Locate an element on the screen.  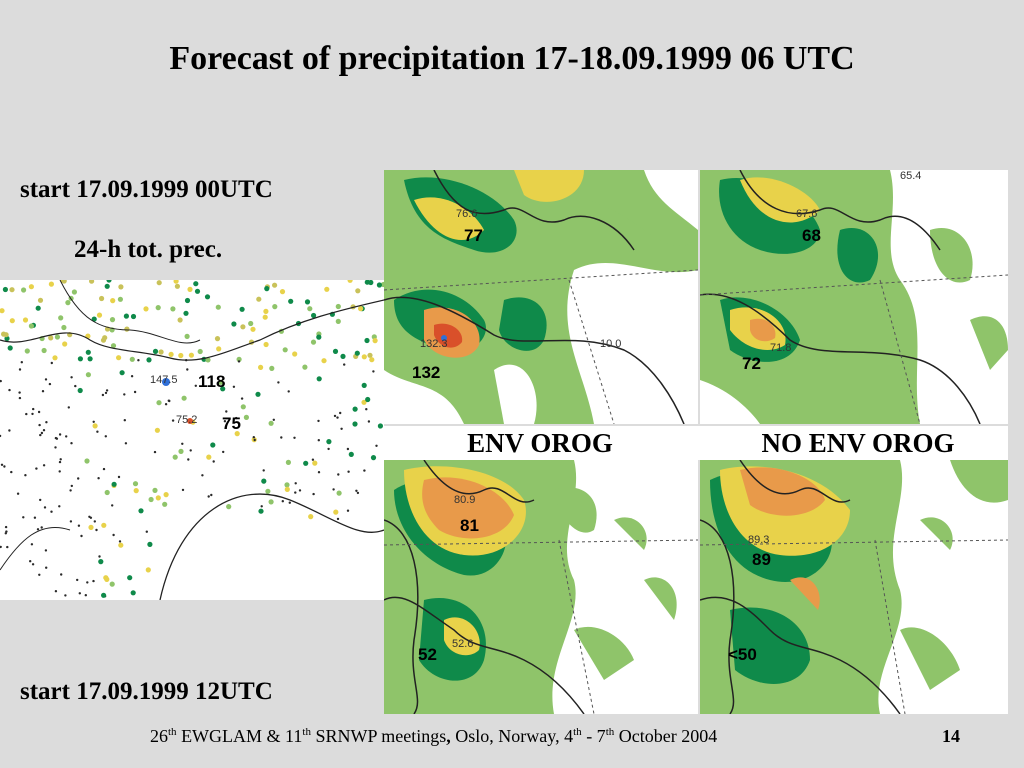
max-obs-marker is located at coordinates (166, 382).